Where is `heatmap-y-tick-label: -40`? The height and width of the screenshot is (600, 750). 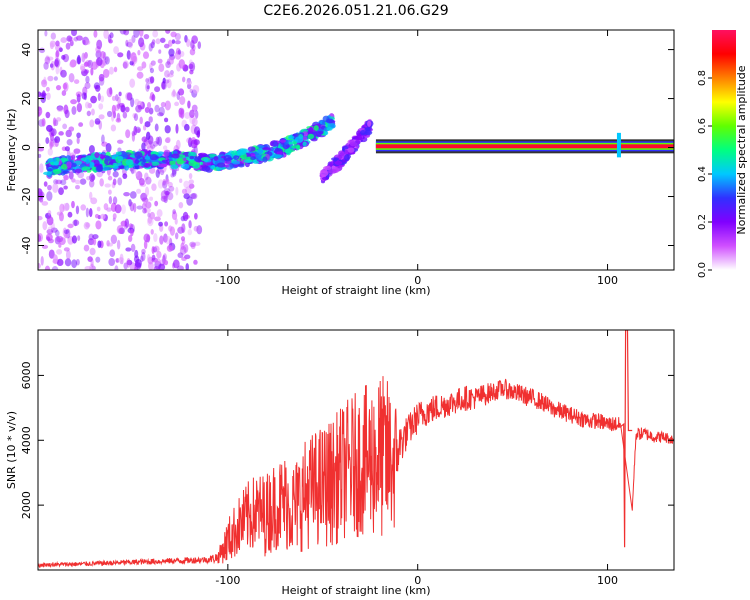
heatmap-y-tick-label: -40 is located at coordinates (26, 246).